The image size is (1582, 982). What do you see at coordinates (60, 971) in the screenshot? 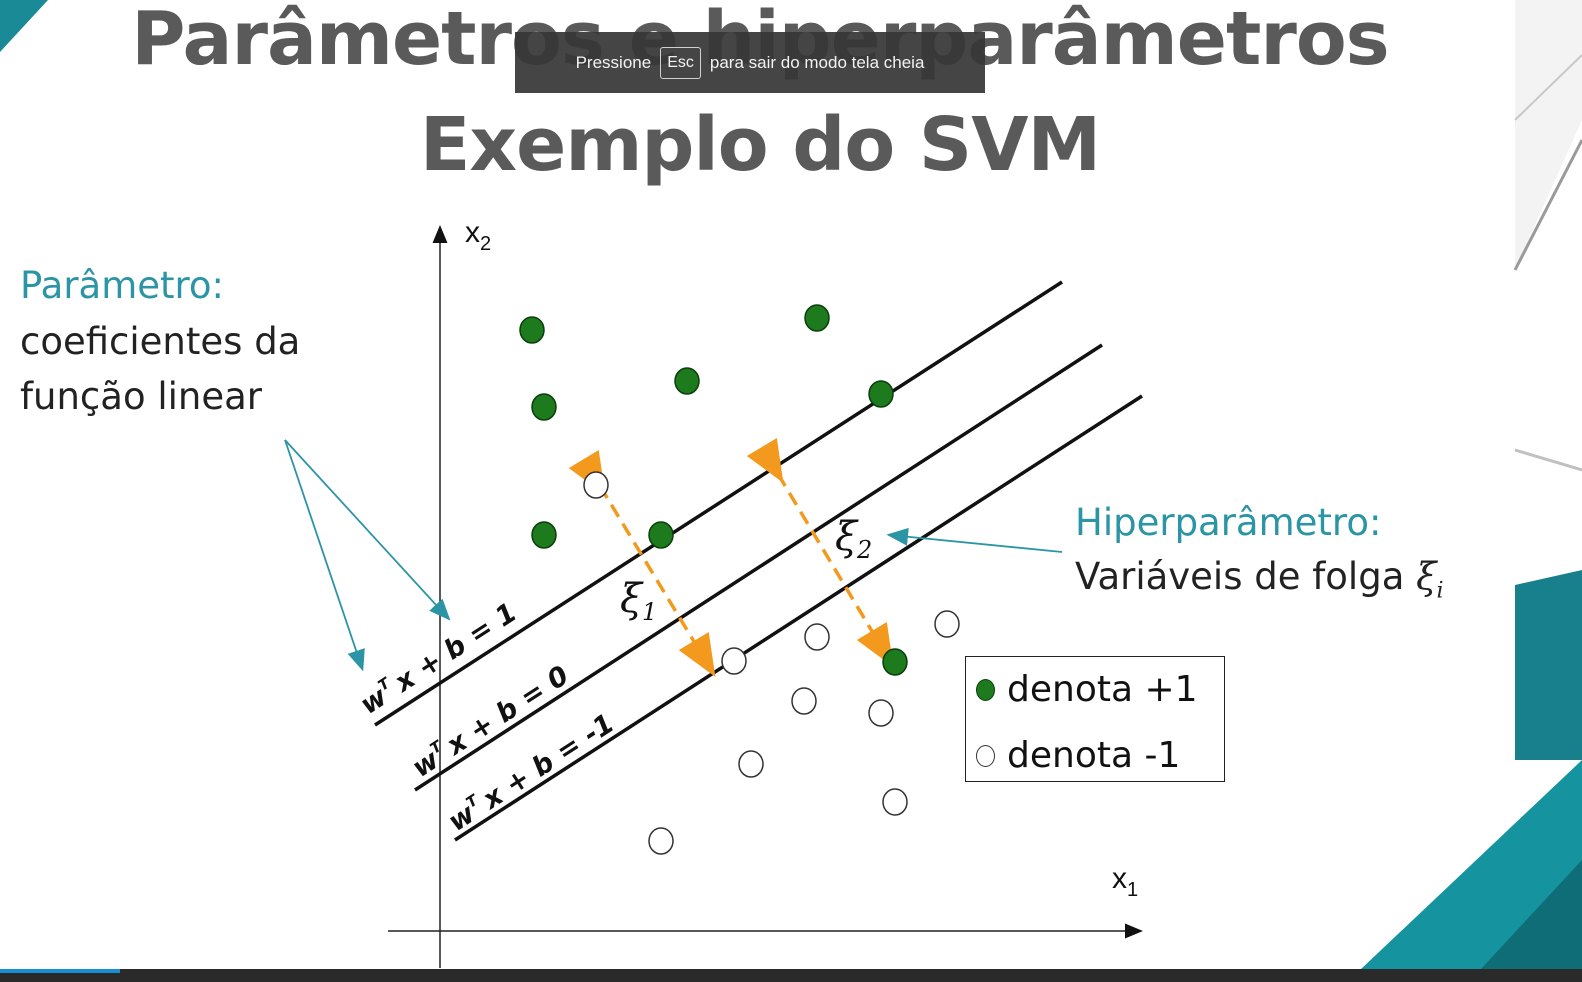
I see `progress-accent` at bounding box center [60, 971].